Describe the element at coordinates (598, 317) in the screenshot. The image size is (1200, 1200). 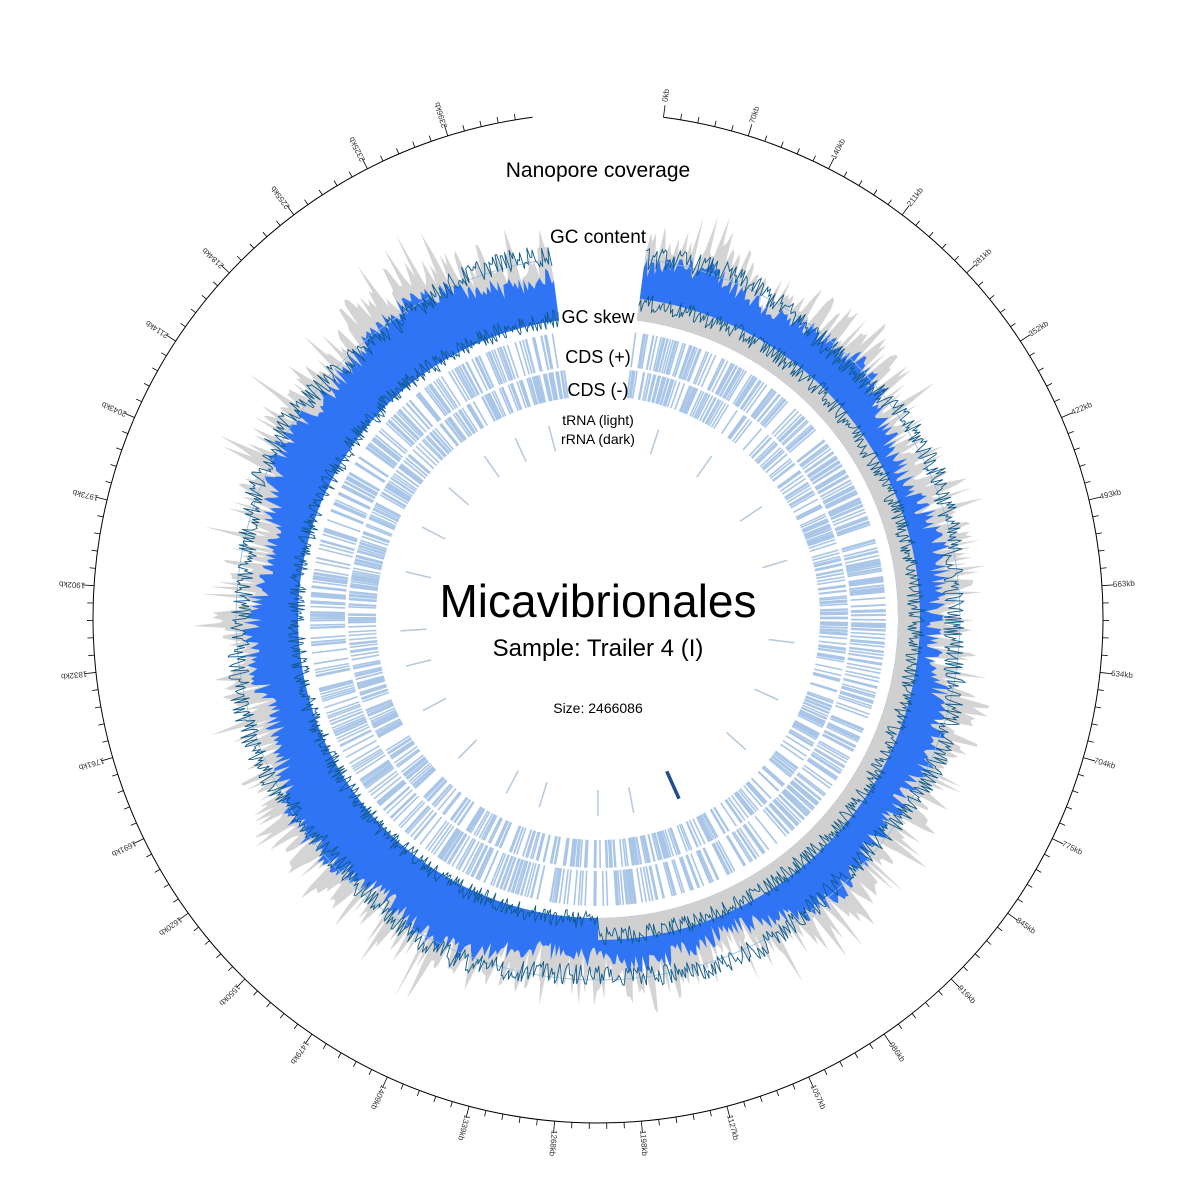
I see `label-gc-skew: GC skew` at that location.